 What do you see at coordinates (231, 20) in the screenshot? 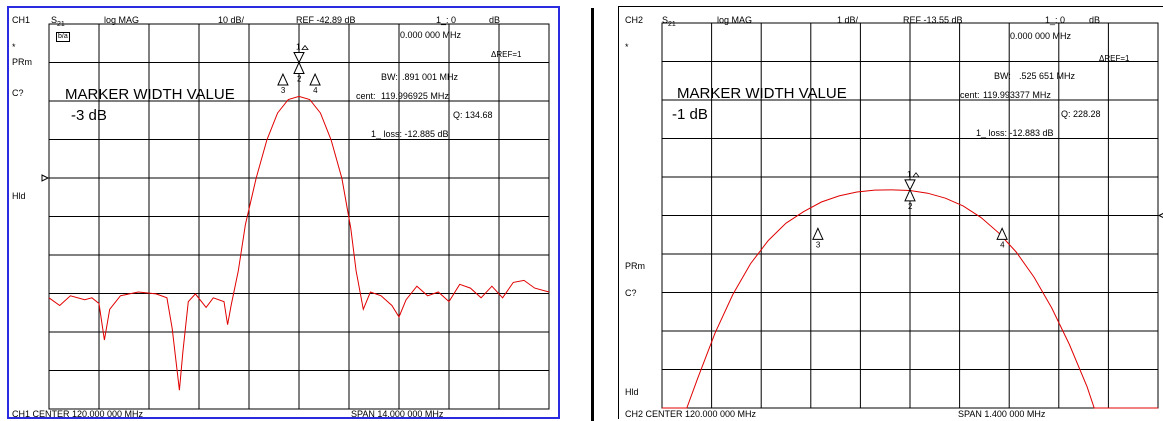
I see `ch1-scale: 10 dB/` at bounding box center [231, 20].